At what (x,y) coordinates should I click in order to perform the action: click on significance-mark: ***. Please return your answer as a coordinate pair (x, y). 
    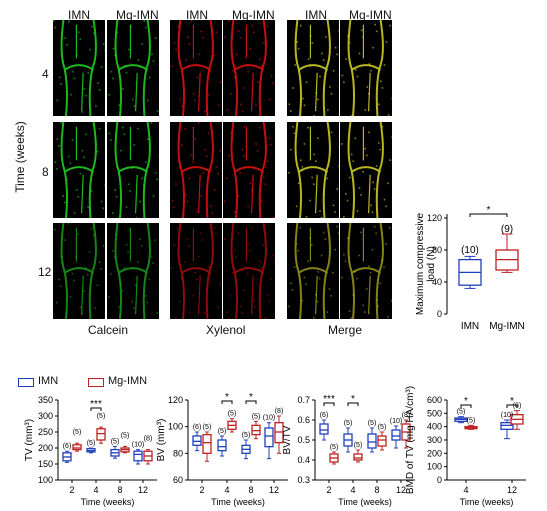
    Looking at the image, I should click on (329, 399).